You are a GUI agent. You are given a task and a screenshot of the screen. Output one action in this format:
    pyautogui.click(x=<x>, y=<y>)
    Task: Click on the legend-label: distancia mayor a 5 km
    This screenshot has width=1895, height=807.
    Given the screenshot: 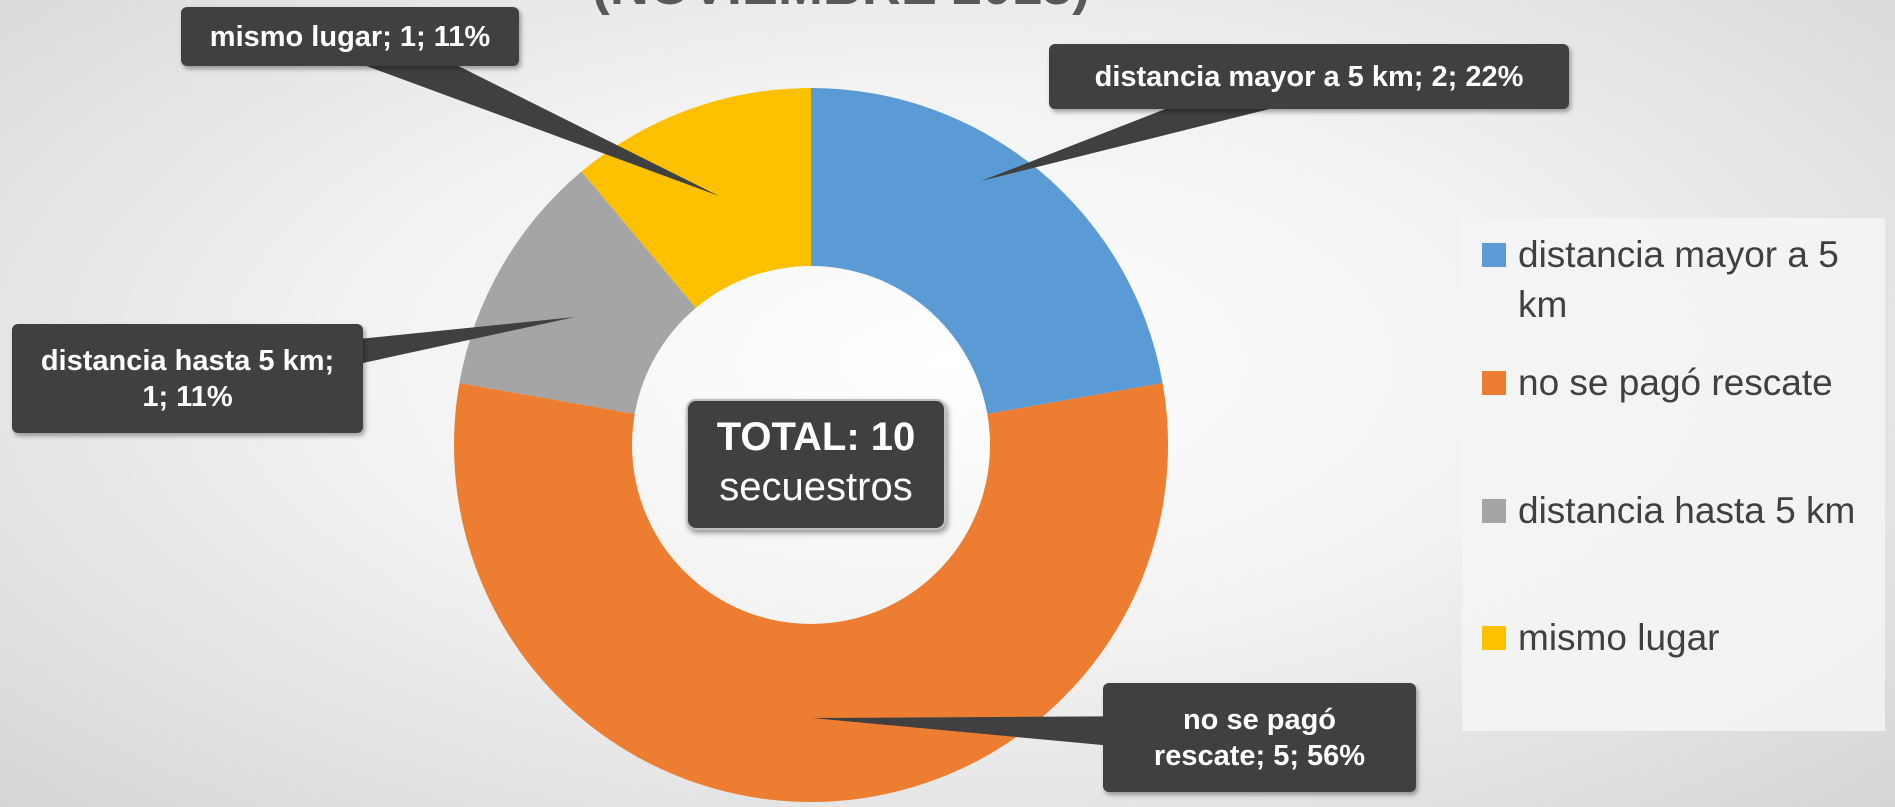 What is the action you would take?
    pyautogui.click(x=1678, y=279)
    